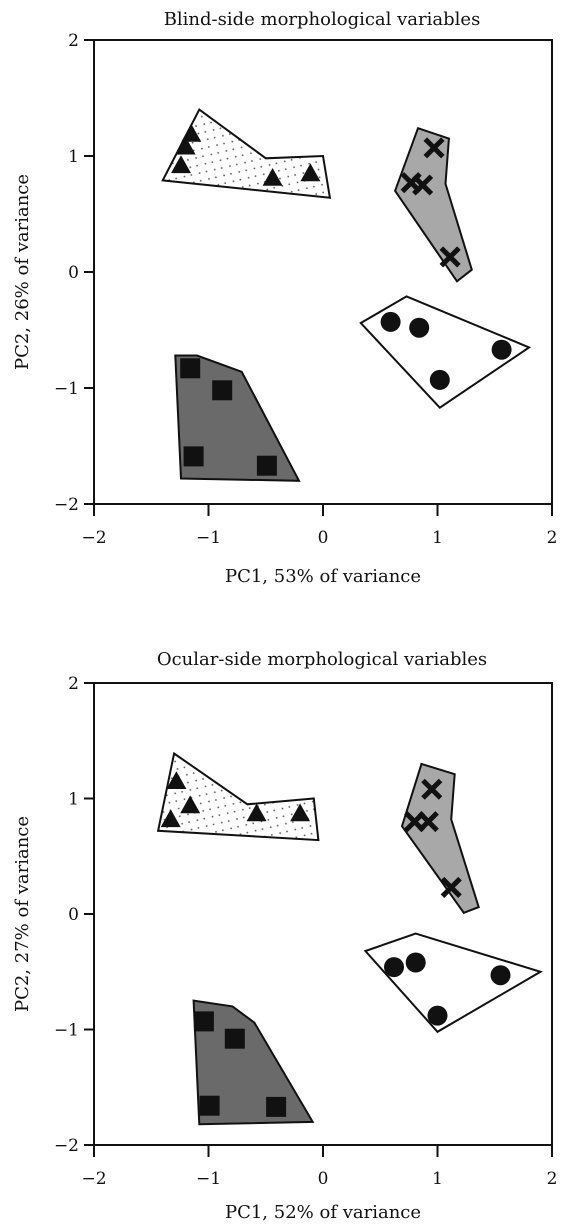 This screenshot has width=562, height=1228. What do you see at coordinates (22, 914) in the screenshot?
I see `y-axis-label: PC2, 27% of variance` at bounding box center [22, 914].